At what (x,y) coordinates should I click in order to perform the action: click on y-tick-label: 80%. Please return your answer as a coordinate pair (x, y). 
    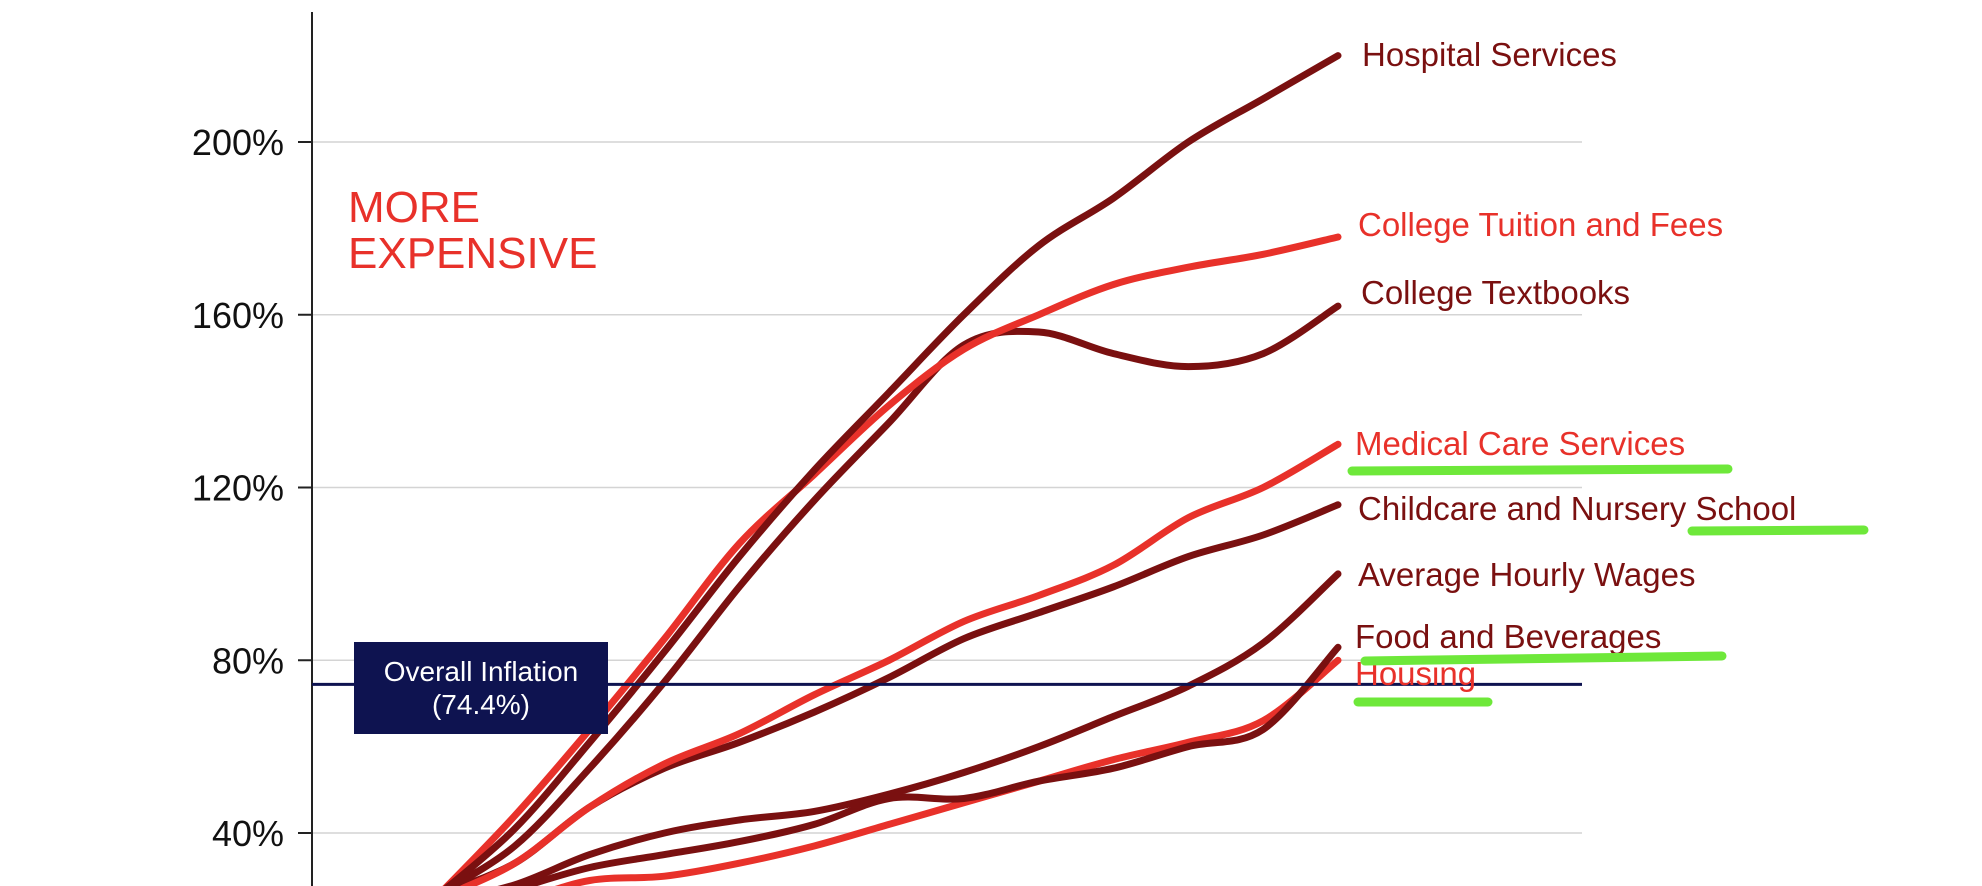
    Looking at the image, I should click on (248, 660).